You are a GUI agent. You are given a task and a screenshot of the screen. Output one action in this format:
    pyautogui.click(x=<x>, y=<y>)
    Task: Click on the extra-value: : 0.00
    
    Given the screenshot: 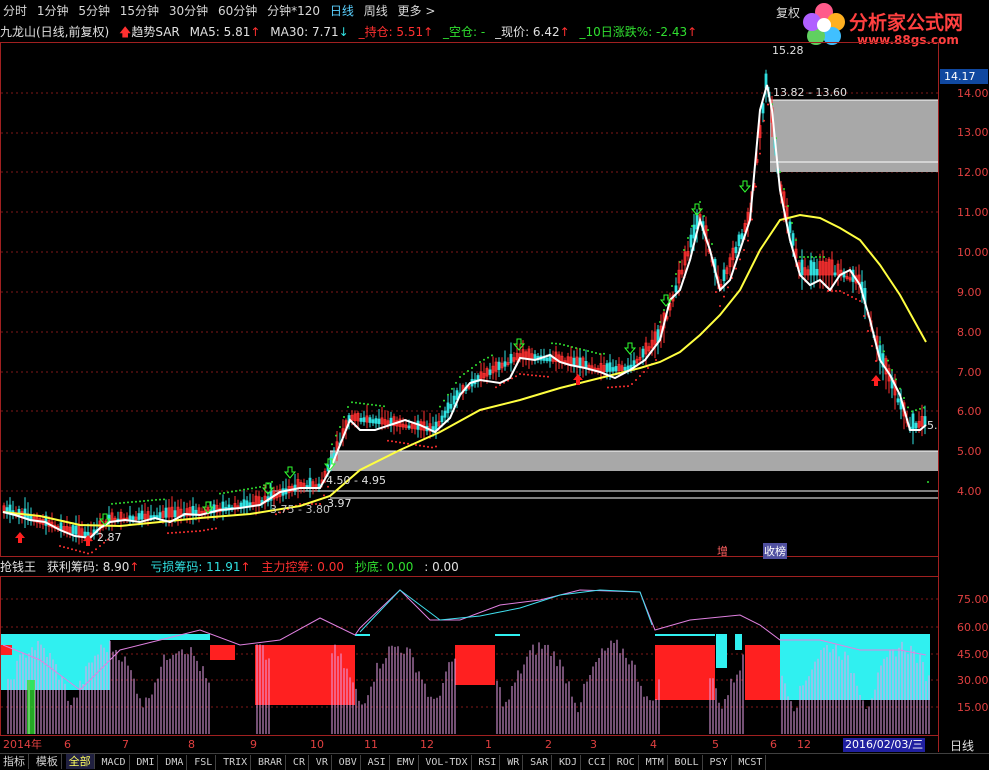 What is the action you would take?
    pyautogui.click(x=441, y=567)
    